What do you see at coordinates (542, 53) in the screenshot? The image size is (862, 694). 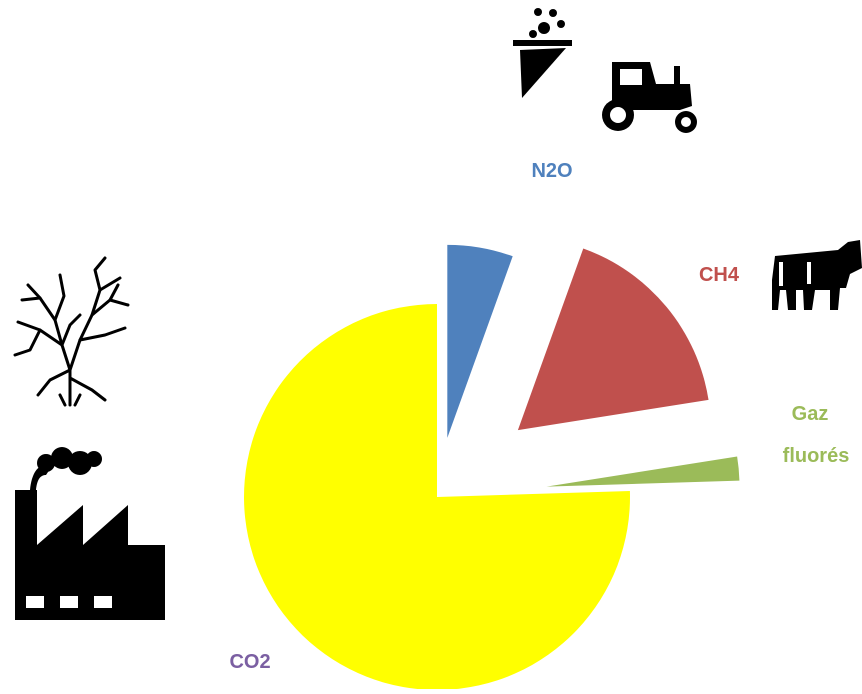 I see `fertilizer-icon` at bounding box center [542, 53].